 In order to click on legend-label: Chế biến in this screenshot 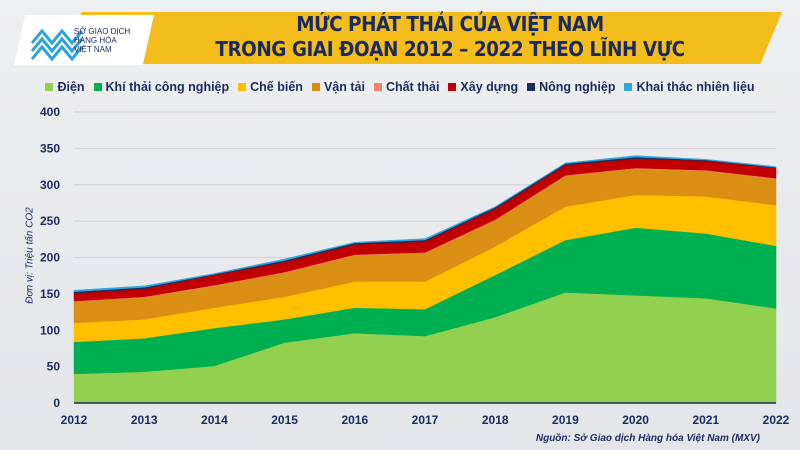, I will do `click(276, 87)`.